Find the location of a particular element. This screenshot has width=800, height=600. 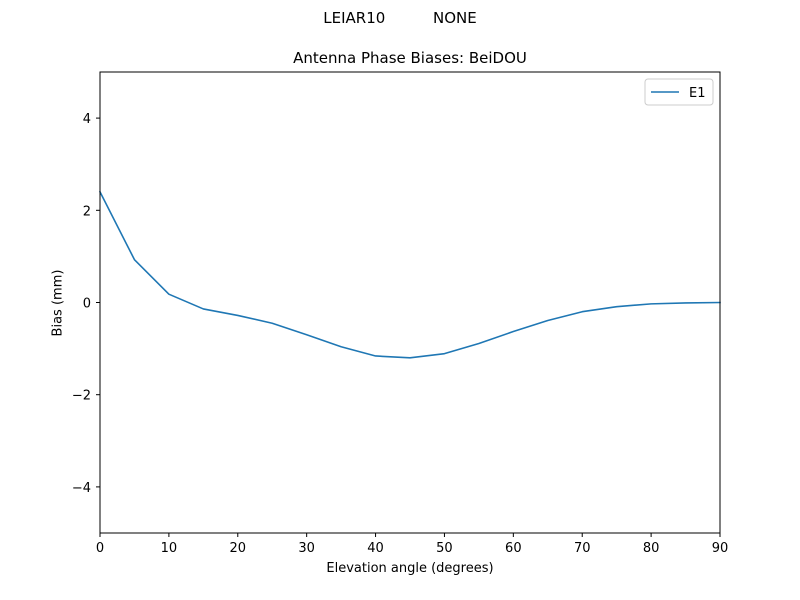

y-tick-label: 0 is located at coordinates (87, 304).